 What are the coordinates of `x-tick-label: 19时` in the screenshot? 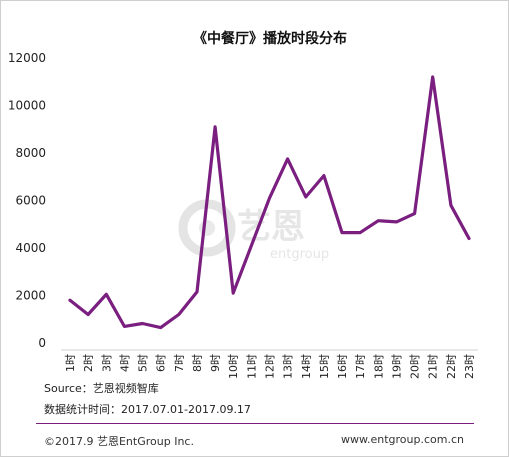 It's located at (396, 366).